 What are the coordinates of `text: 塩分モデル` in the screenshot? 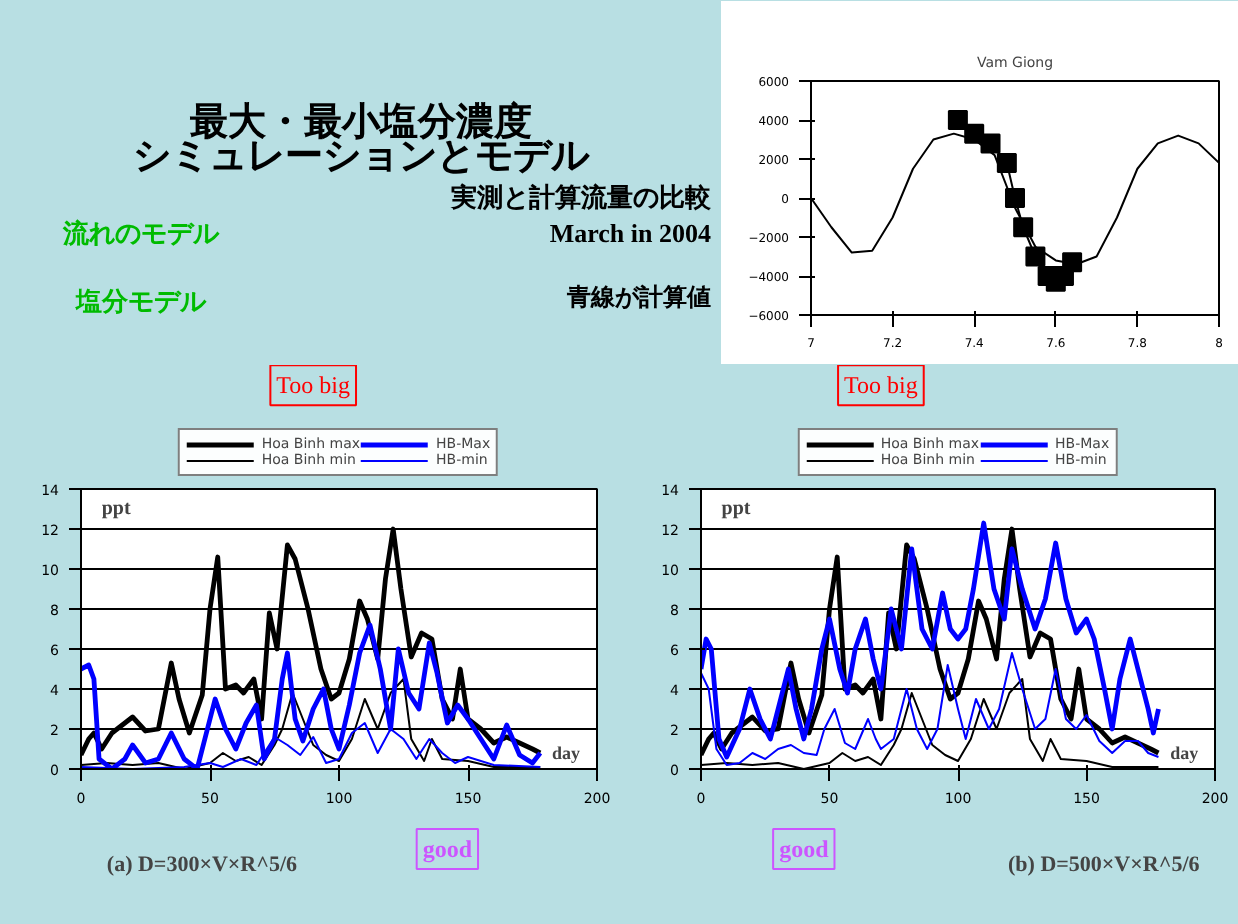 It's located at (141, 303).